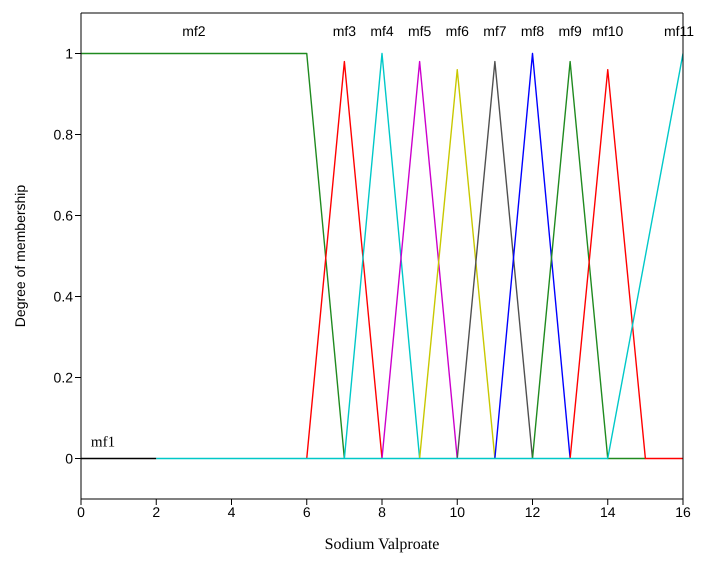 The width and height of the screenshot is (707, 564). What do you see at coordinates (570, 31) in the screenshot?
I see `series-label: mf9` at bounding box center [570, 31].